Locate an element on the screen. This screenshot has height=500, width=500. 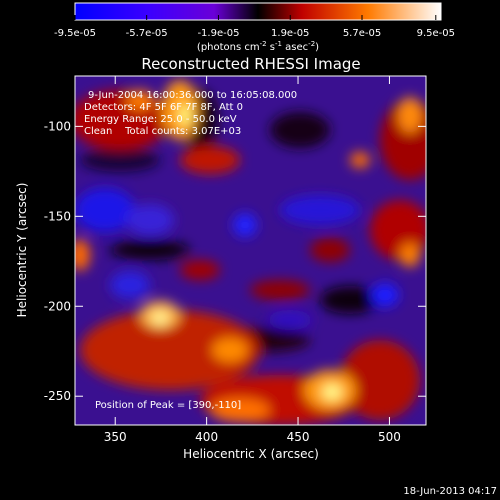
peak-position-label: Position of Peak = [390,-110] is located at coordinates (168, 405).